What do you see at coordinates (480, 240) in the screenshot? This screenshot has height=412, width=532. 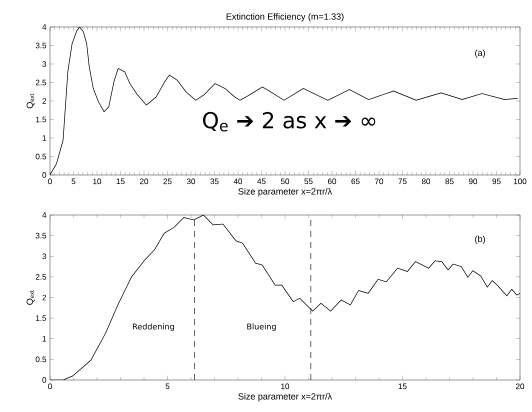 I see `annotation: (b)` at bounding box center [480, 240].